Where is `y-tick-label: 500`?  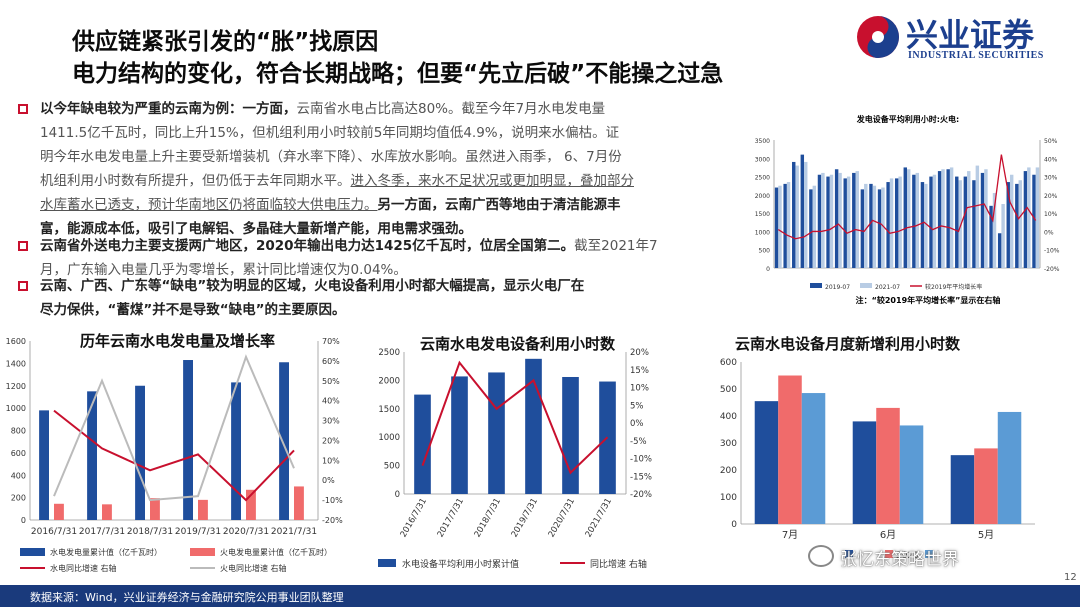
y-tick-label: 500 is located at coordinates (392, 467).